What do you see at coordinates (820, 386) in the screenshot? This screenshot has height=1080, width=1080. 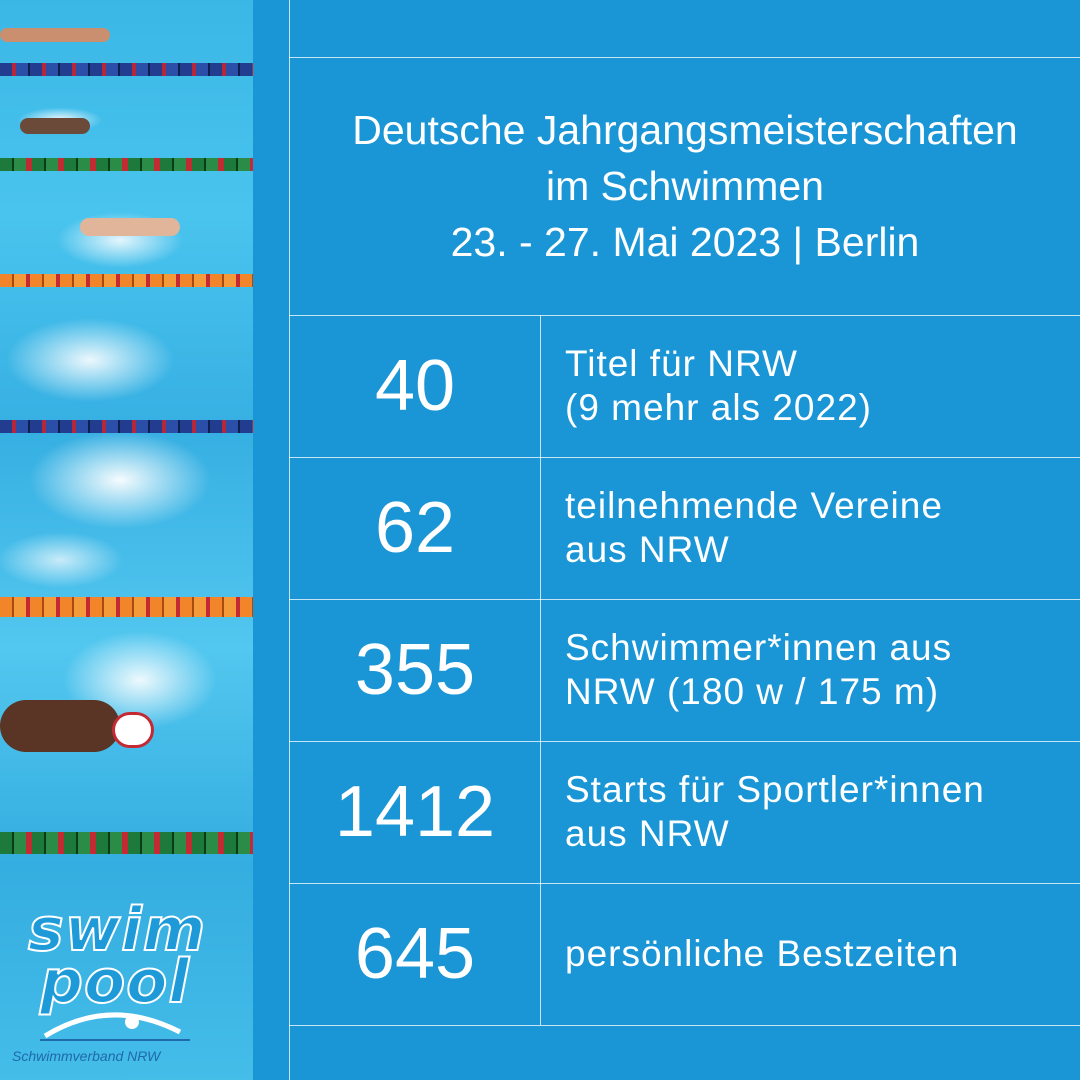 I see `stat-description: Titel für NRW (9 mehr als 2022)` at bounding box center [820, 386].